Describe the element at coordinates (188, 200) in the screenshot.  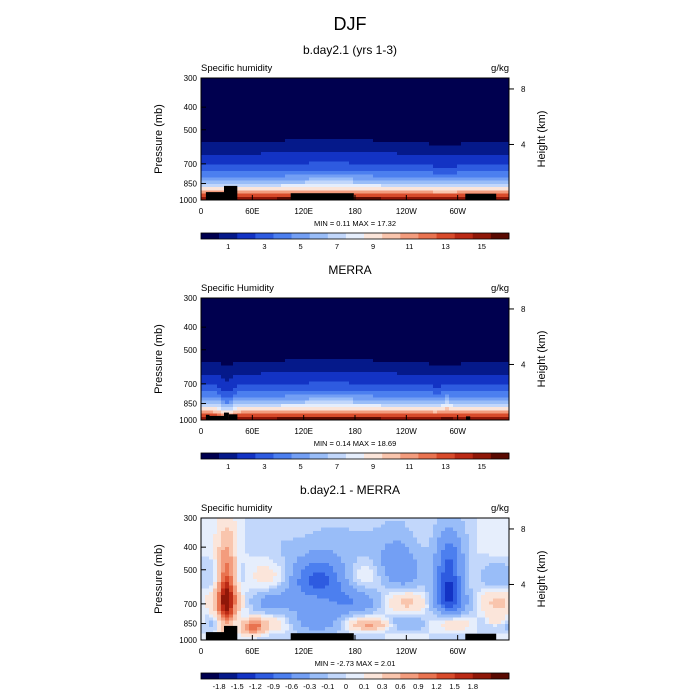
I see `y-tick-label: 1000` at that location.